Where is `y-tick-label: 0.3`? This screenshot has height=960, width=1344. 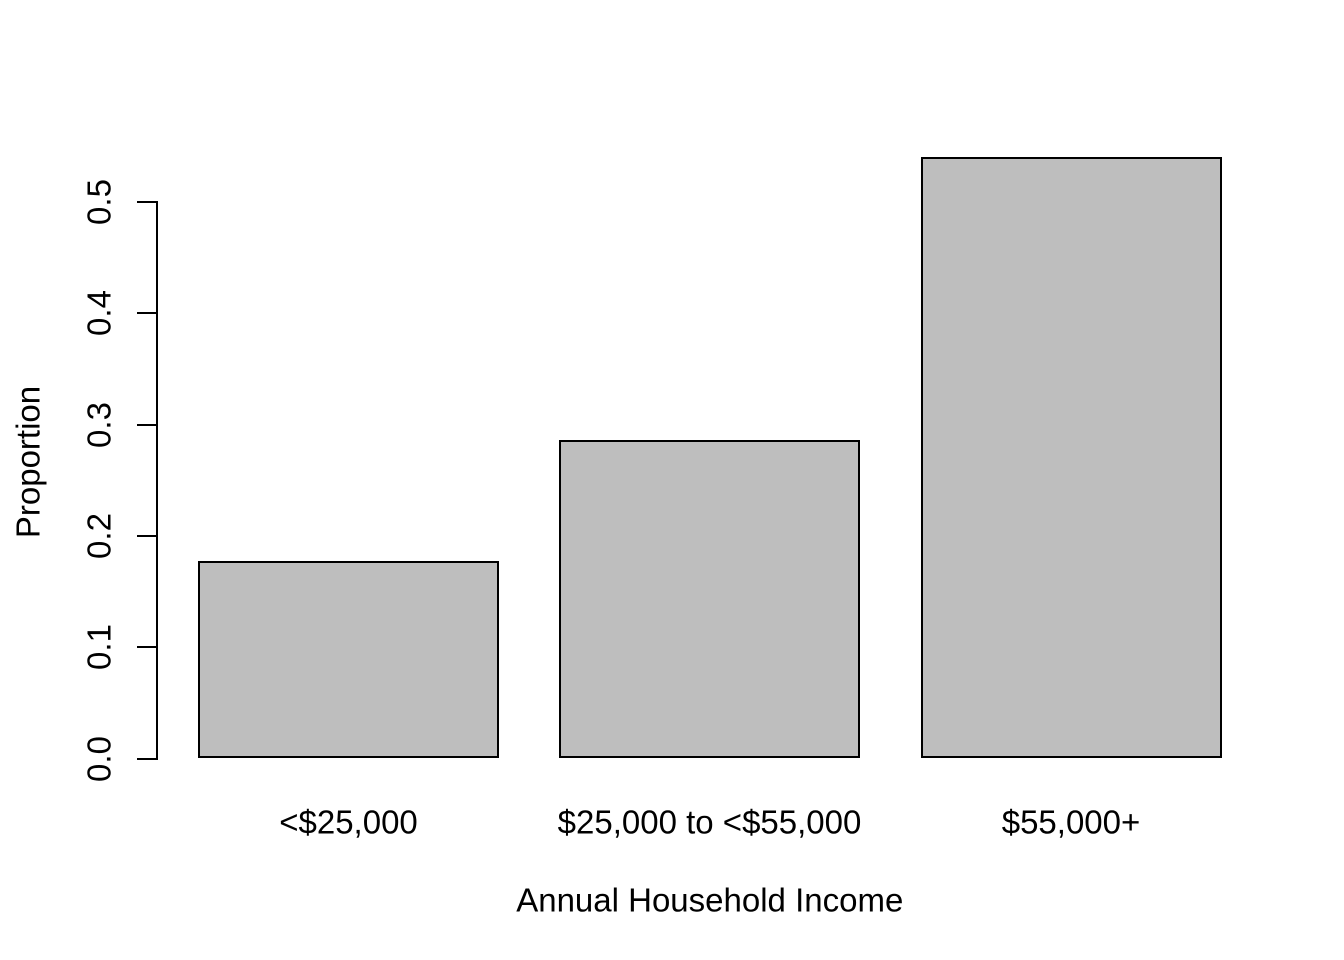
y-tick-label: 0.3 is located at coordinates (99, 424).